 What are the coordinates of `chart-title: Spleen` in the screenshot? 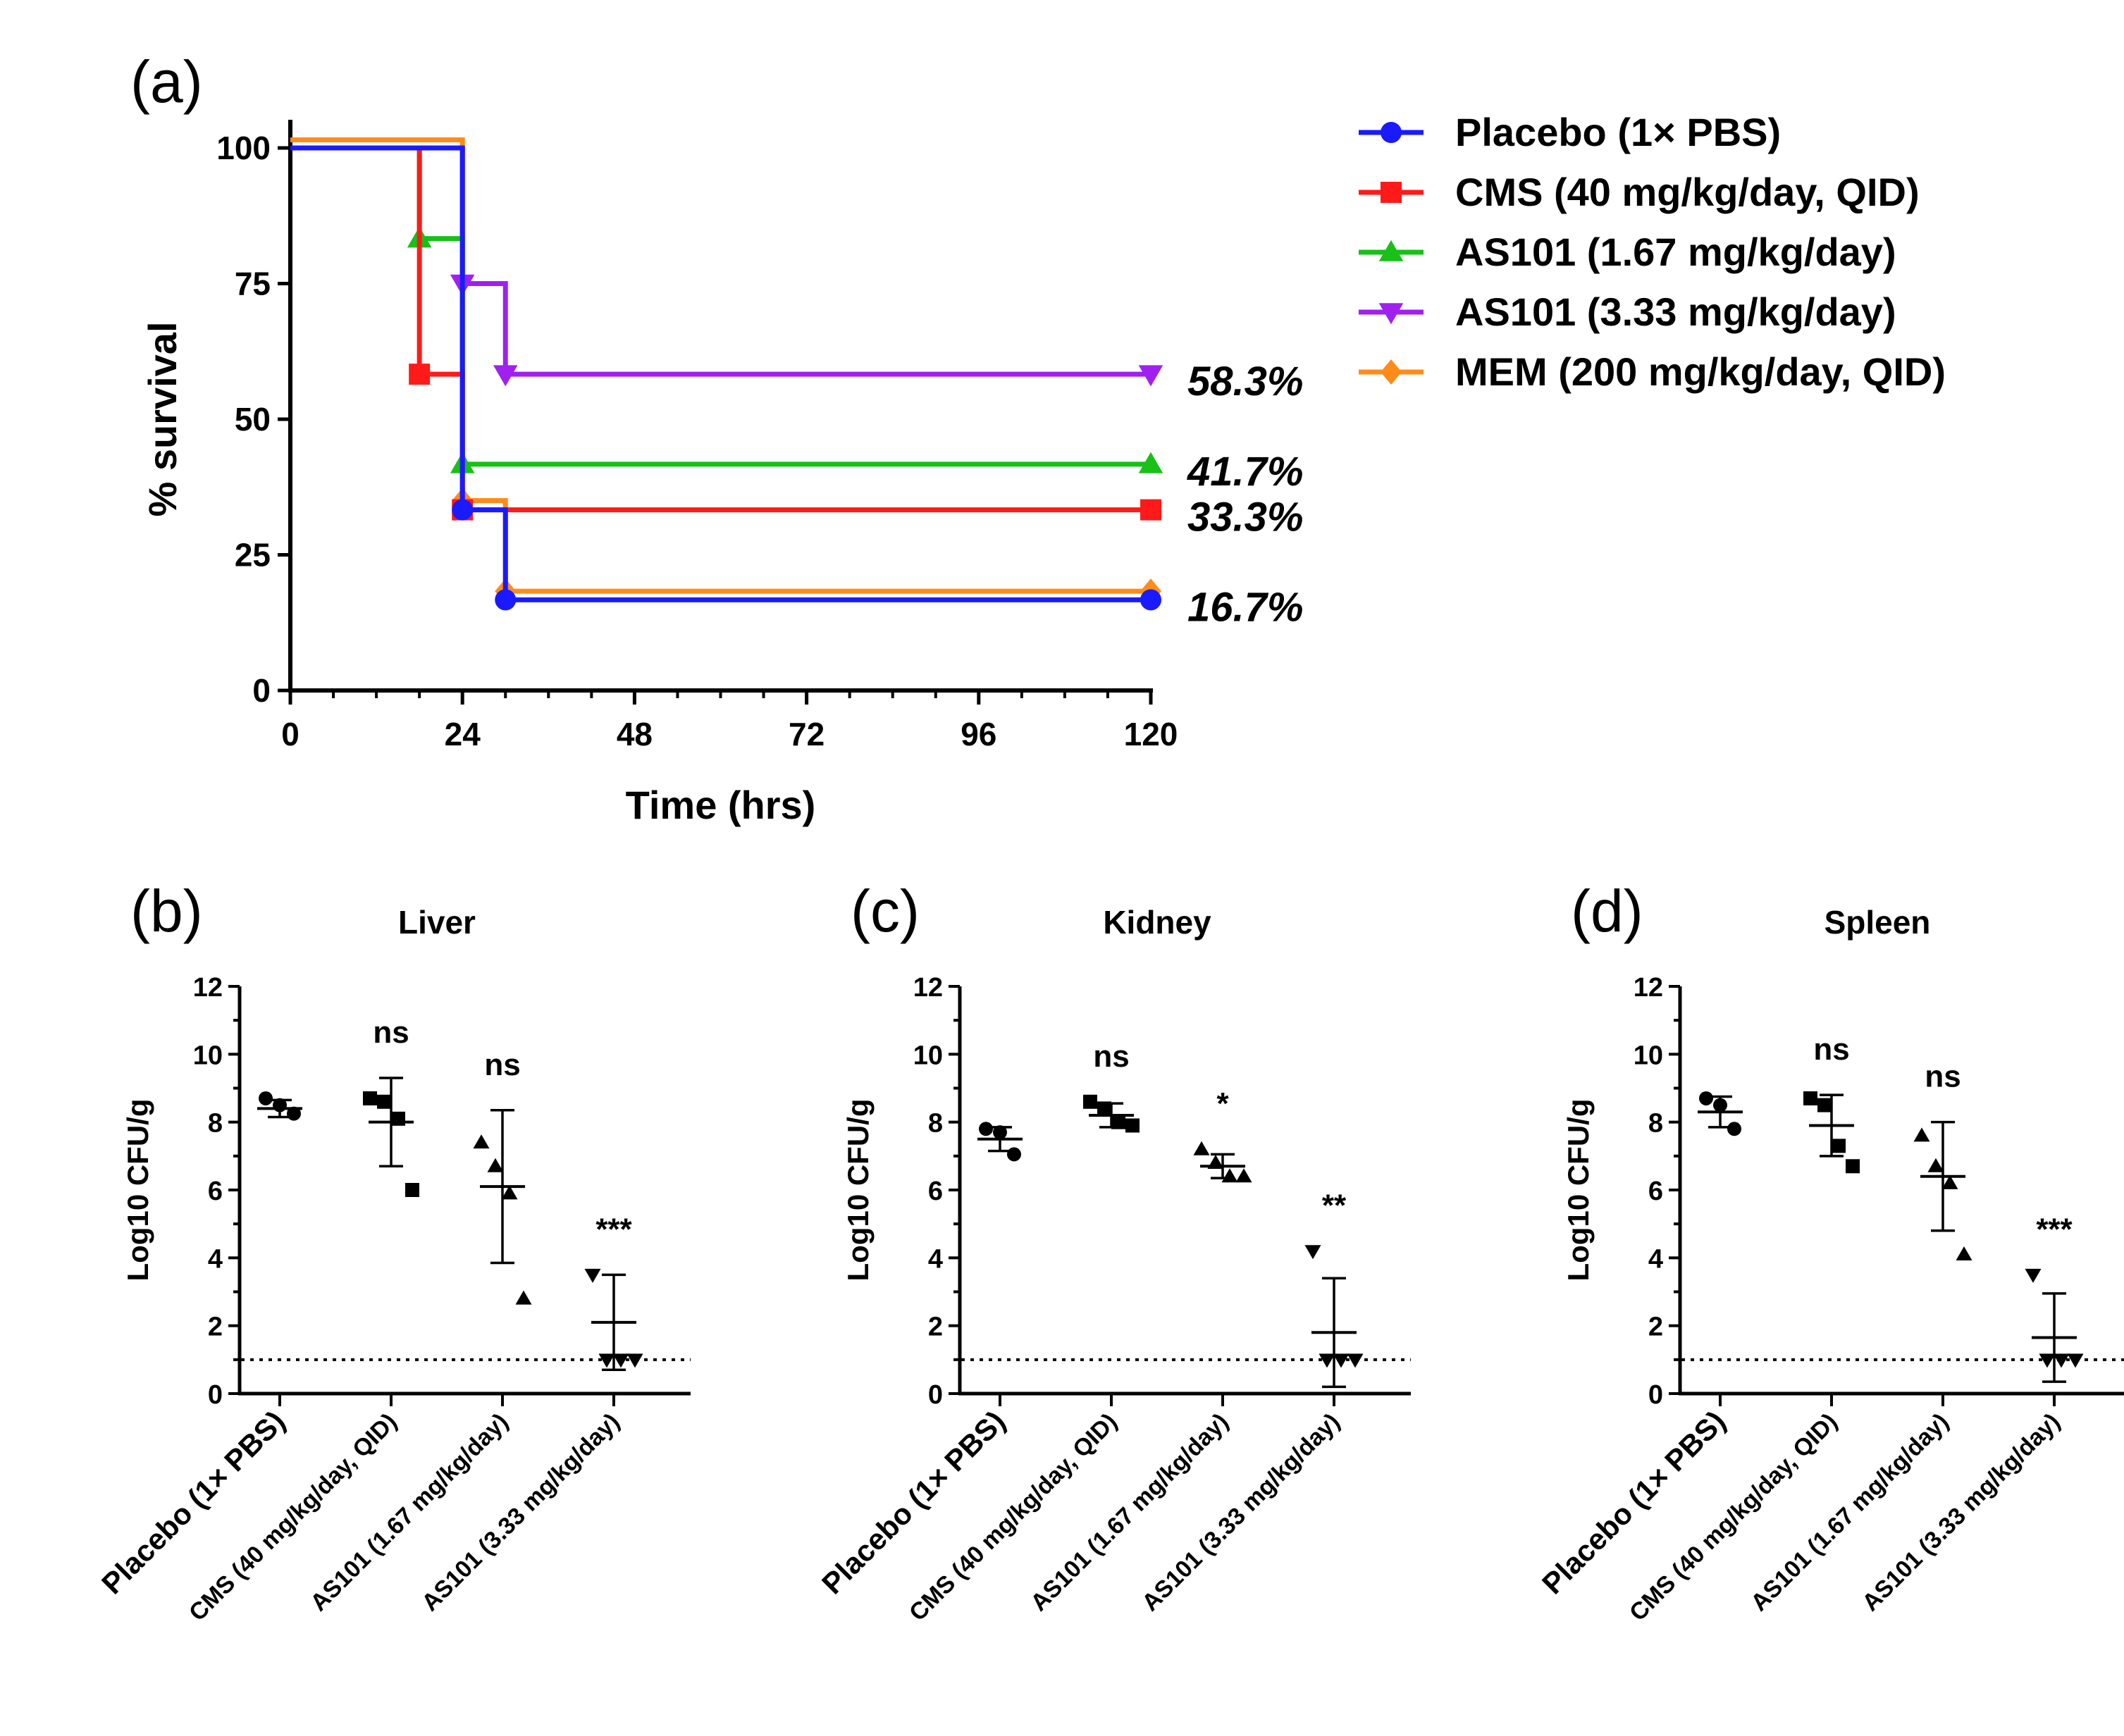 It's located at (1877, 923).